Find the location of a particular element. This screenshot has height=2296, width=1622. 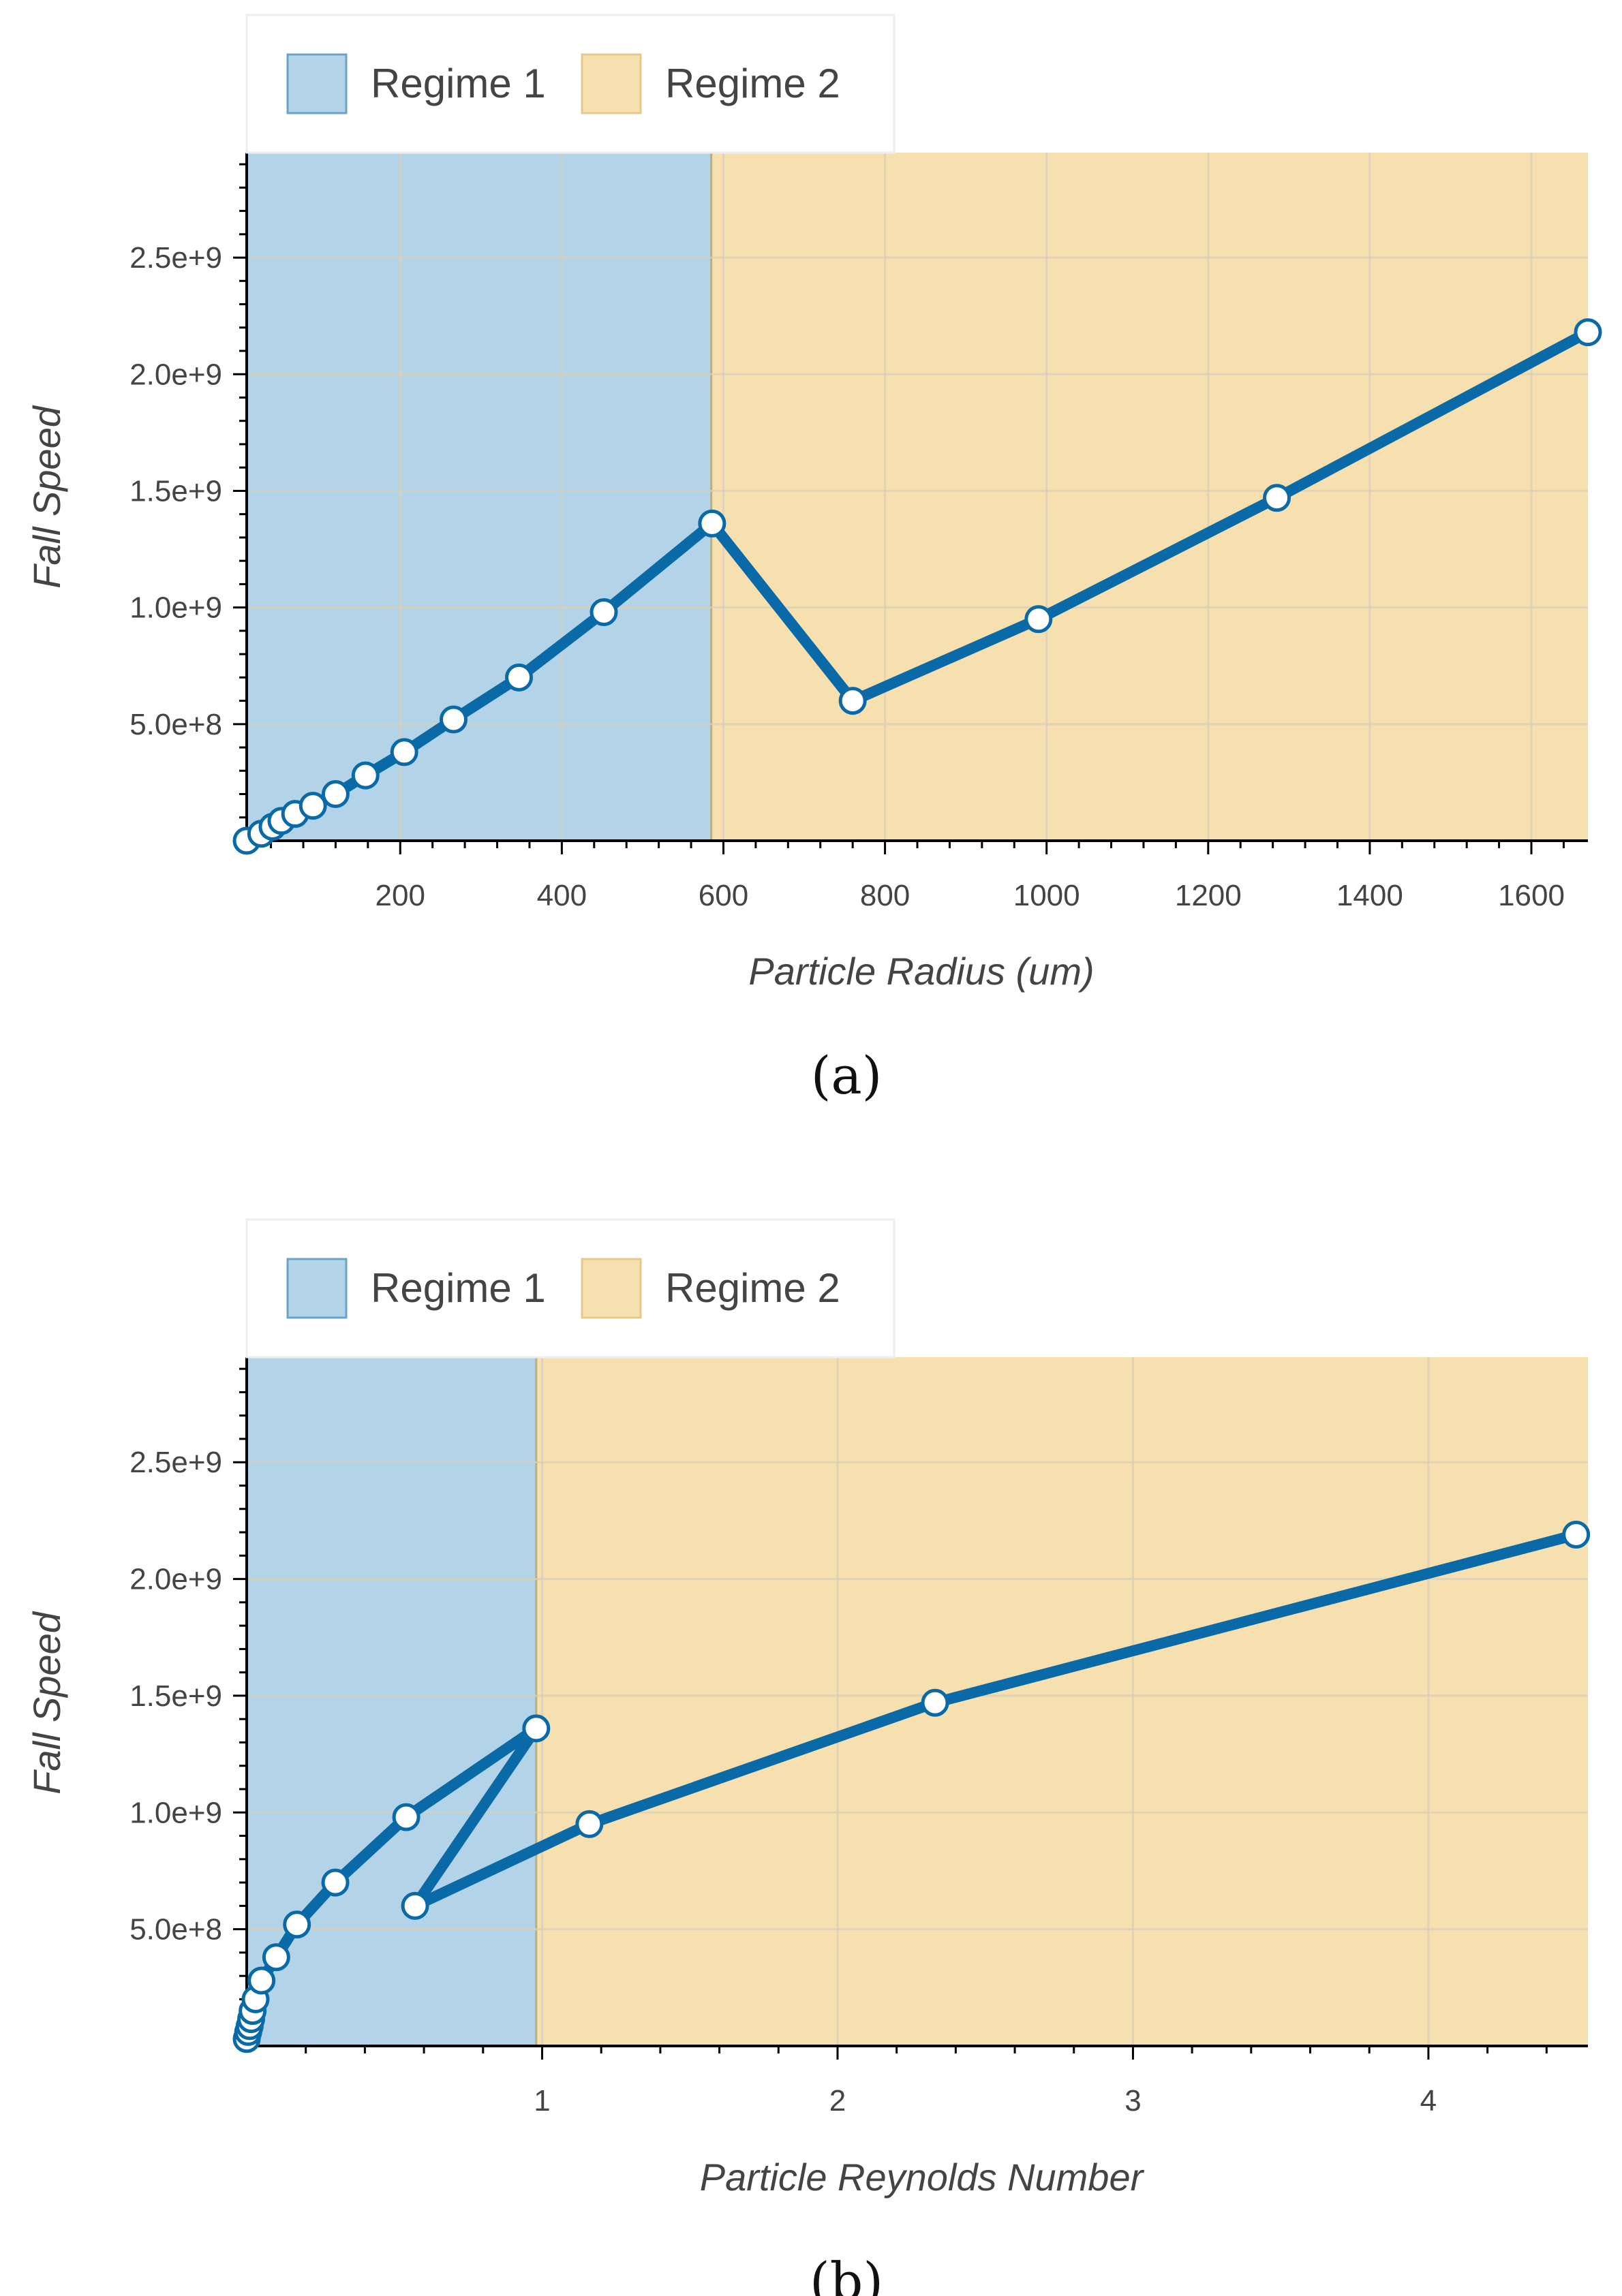

caption-b: (b) is located at coordinates (846, 2273).